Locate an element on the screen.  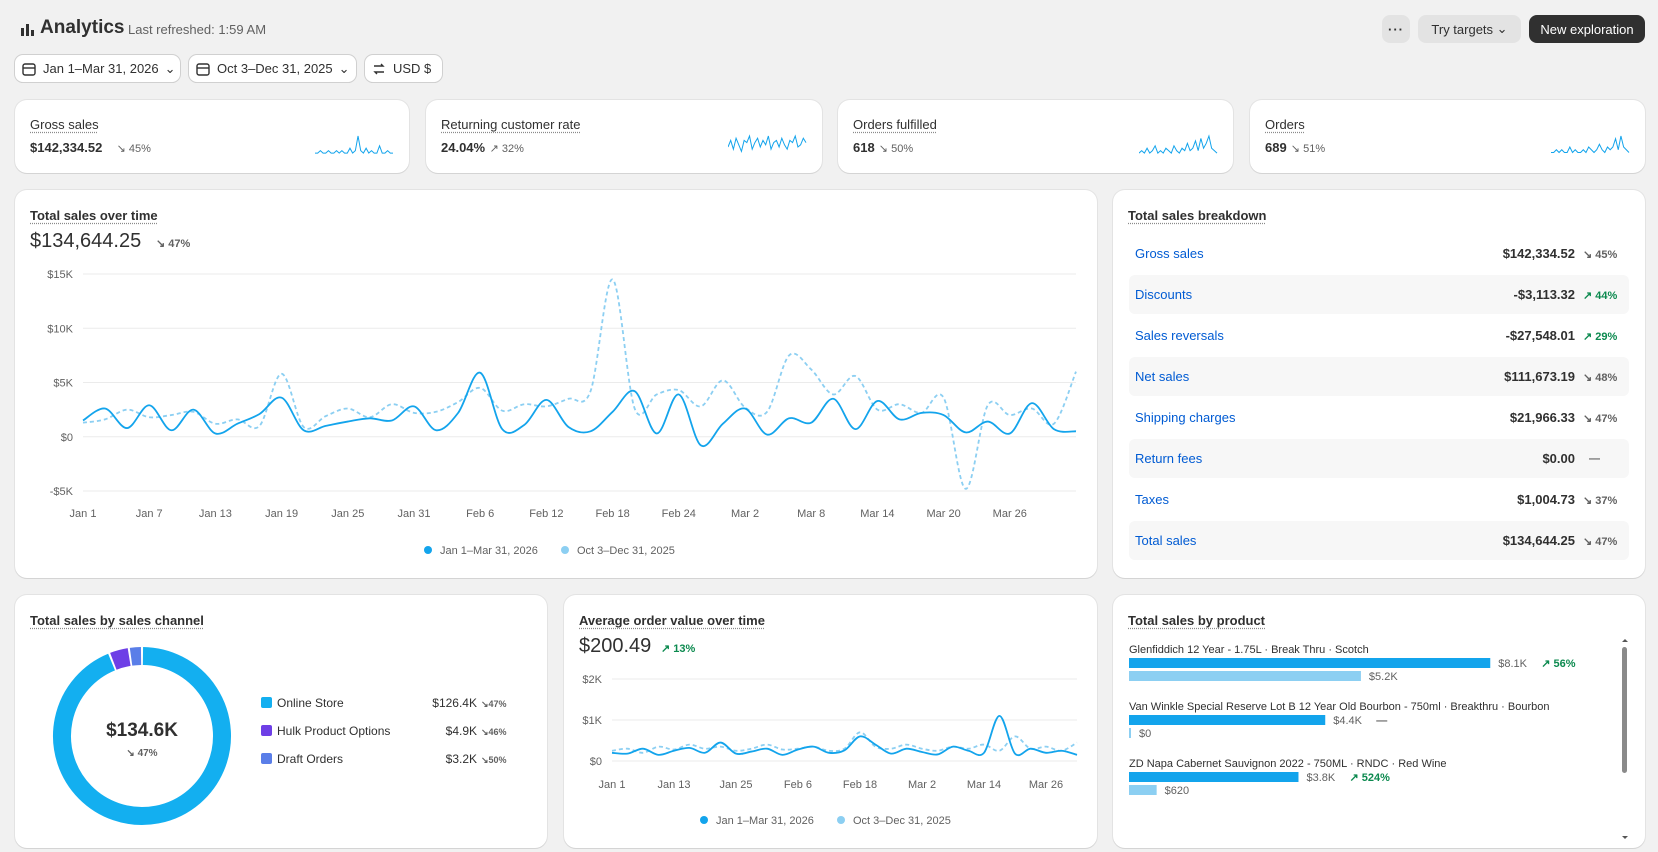
kpi-card: Gross sales $142,334.52 45% is located at coordinates (212, 136).